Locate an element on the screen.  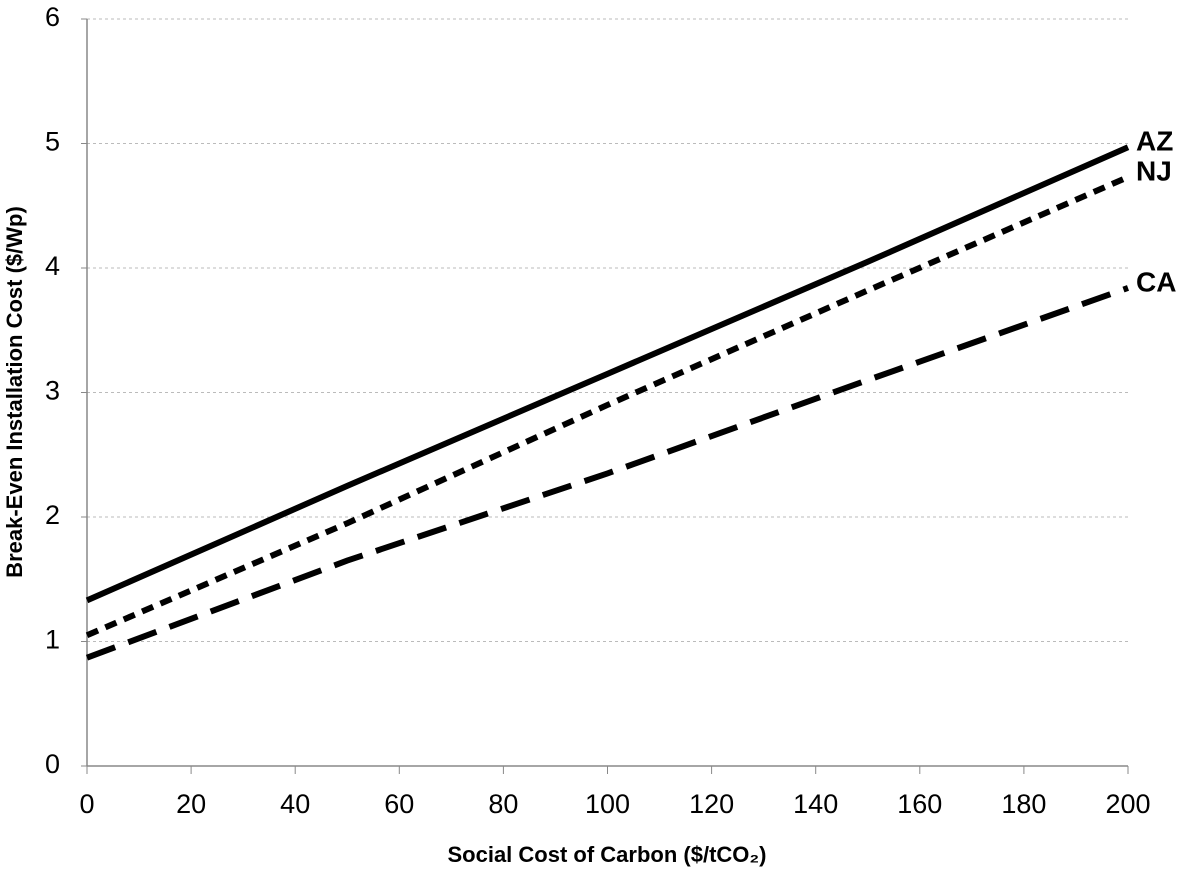
y-tick-label: 3 is located at coordinates (52, 391).